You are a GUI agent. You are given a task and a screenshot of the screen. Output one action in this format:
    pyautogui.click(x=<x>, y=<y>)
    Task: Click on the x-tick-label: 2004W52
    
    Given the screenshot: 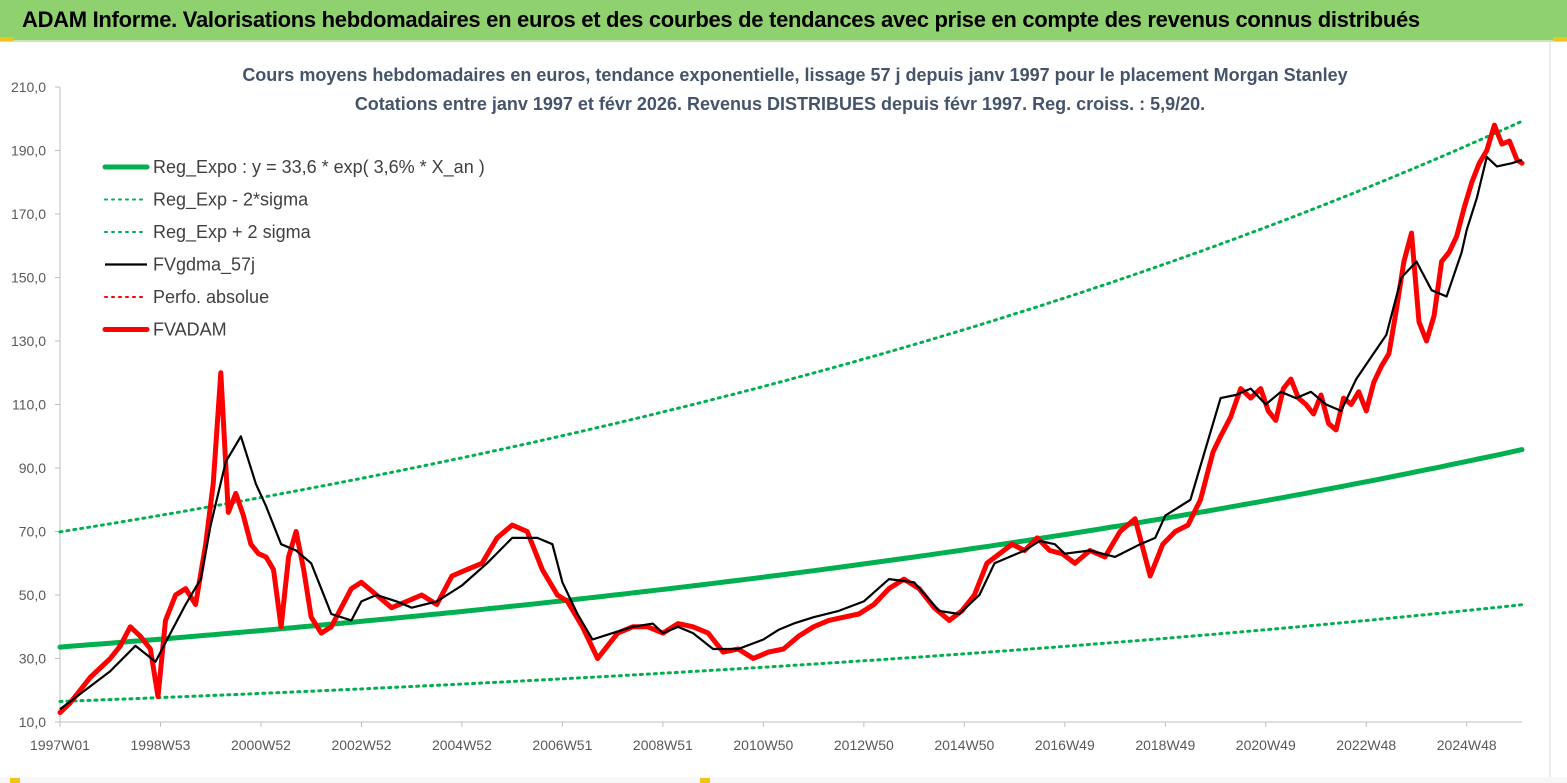 What is the action you would take?
    pyautogui.click(x=462, y=745)
    